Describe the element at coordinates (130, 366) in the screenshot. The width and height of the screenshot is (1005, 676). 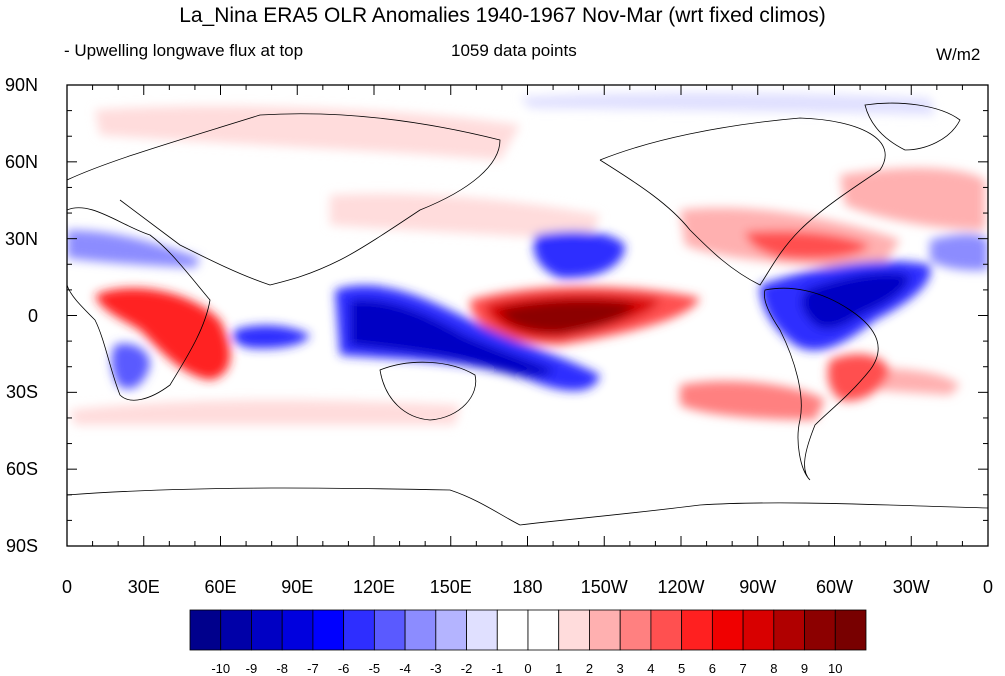
I see `anomaly-region-s-africa-neg` at that location.